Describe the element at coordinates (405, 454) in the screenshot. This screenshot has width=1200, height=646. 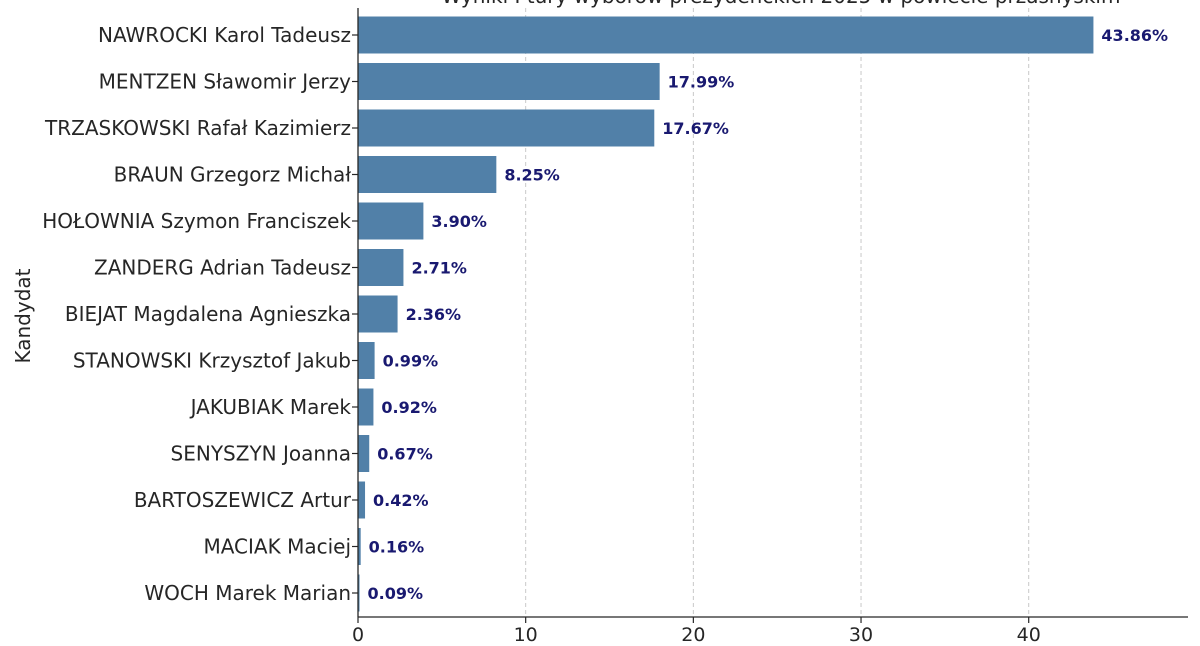
I see `value-label: 0.67%` at that location.